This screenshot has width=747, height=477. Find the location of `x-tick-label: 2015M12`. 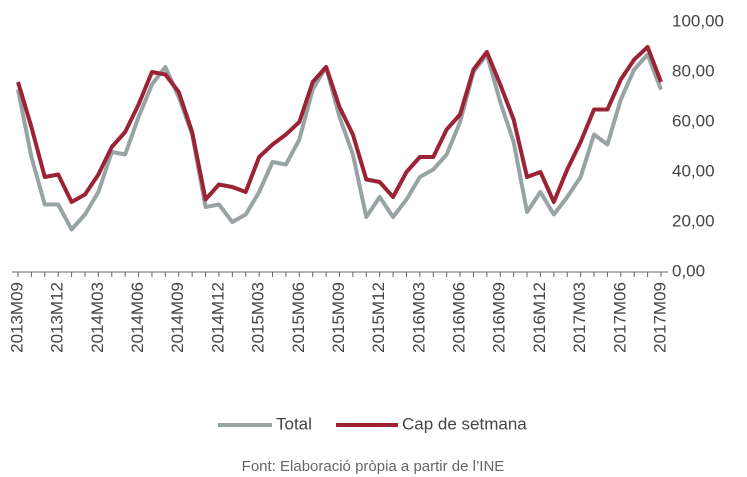

x-tick-label: 2015M12 is located at coordinates (378, 317).